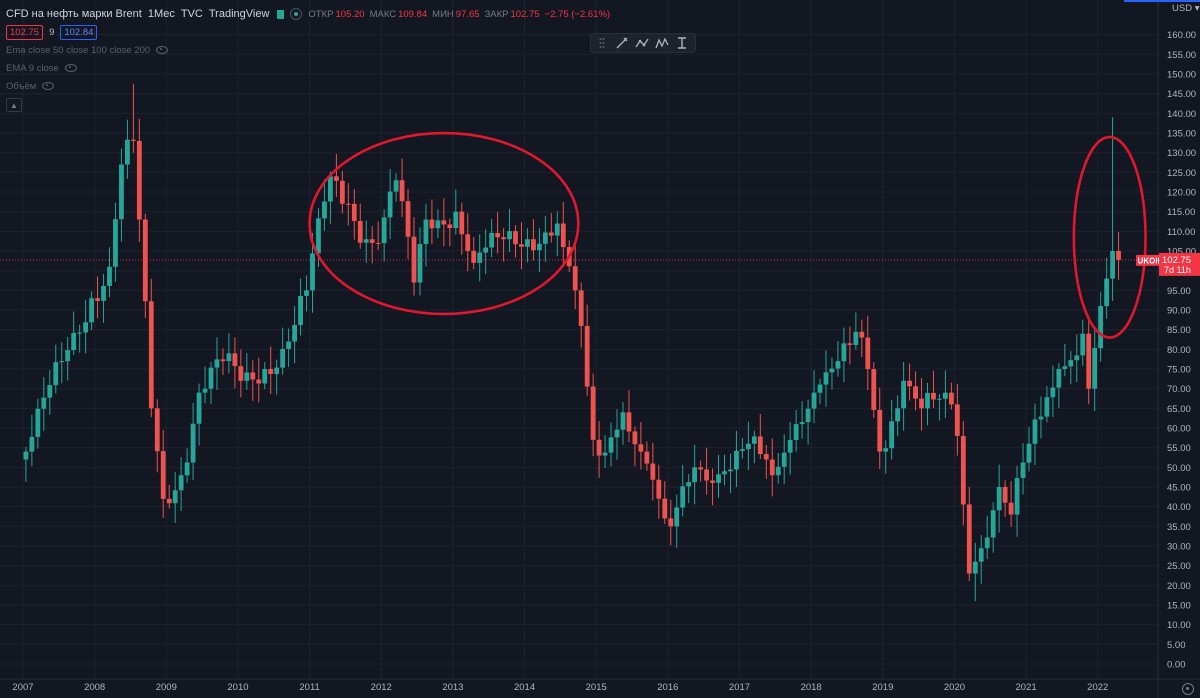 The width and height of the screenshot is (1200, 698). I want to click on indicator-ema-multi: Ema close 50 close 100 close 200, so click(309, 50).